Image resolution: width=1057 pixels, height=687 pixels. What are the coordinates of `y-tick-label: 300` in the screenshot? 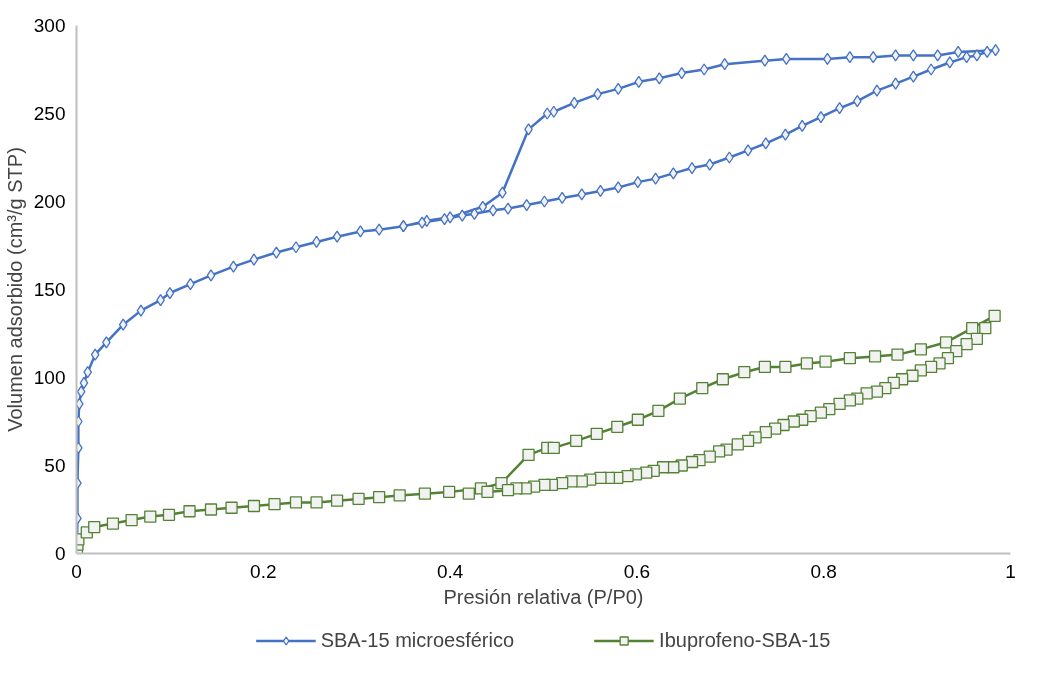 It's located at (49, 25).